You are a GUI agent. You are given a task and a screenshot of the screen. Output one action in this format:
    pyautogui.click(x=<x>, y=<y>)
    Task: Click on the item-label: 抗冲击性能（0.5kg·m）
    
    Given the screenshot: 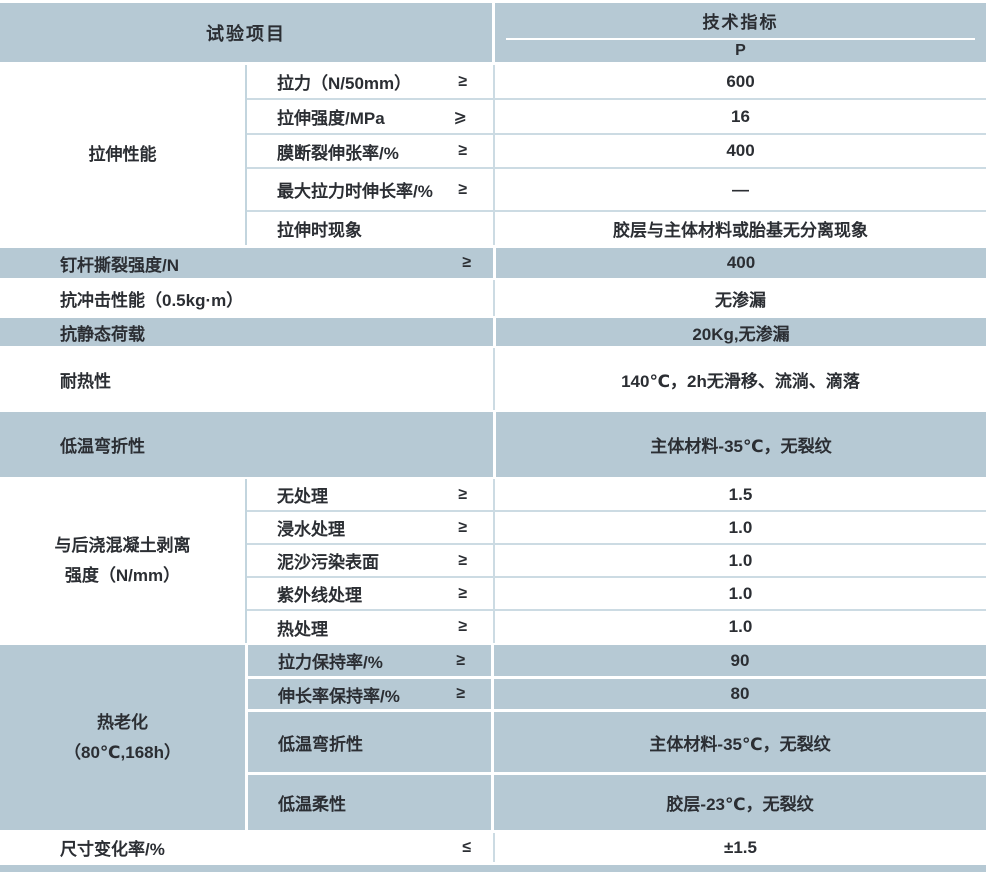 What is the action you would take?
    pyautogui.click(x=152, y=300)
    